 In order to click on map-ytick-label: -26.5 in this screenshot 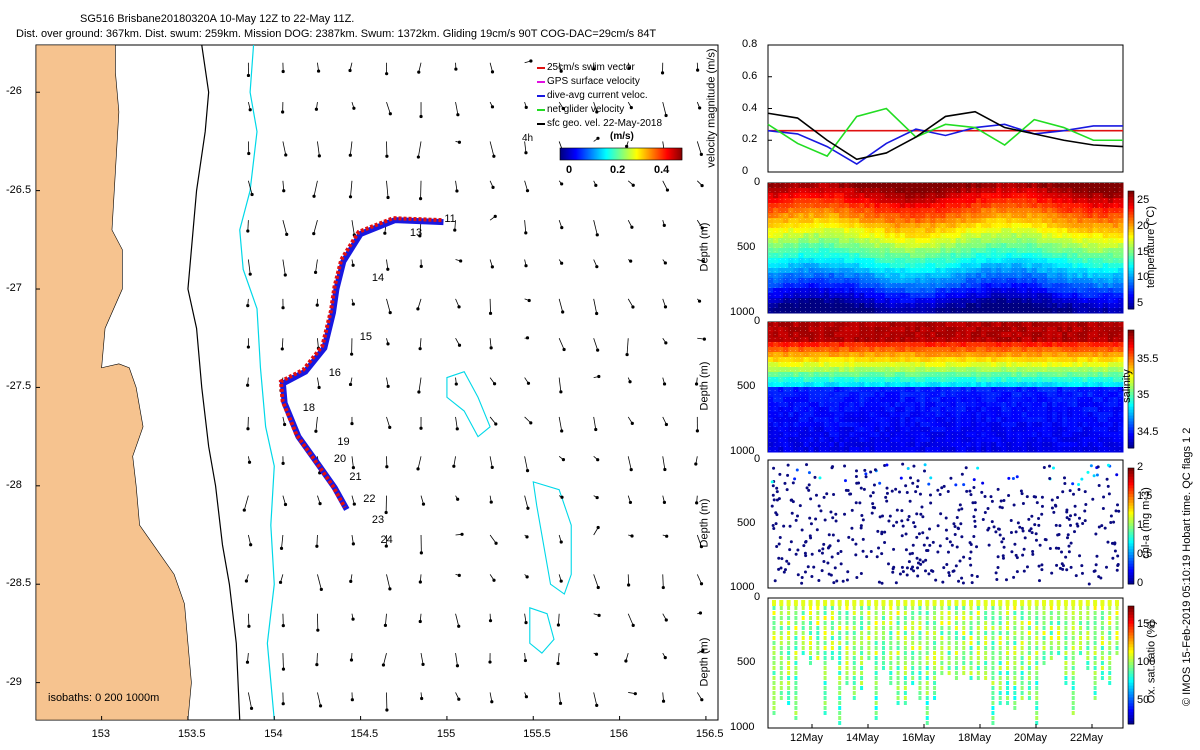, I will do `click(19, 189)`.